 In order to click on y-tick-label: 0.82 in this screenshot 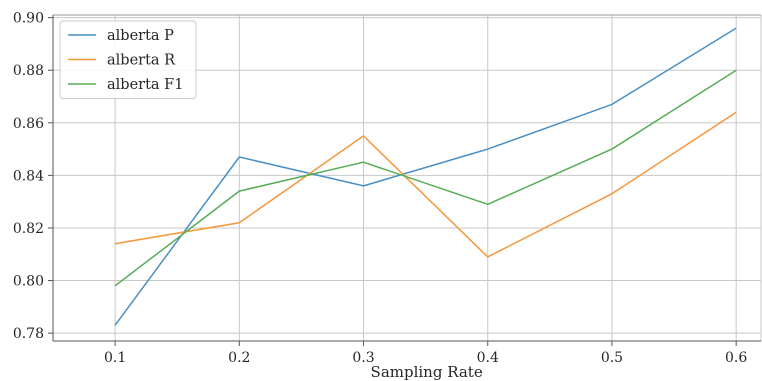, I will do `click(28, 229)`.